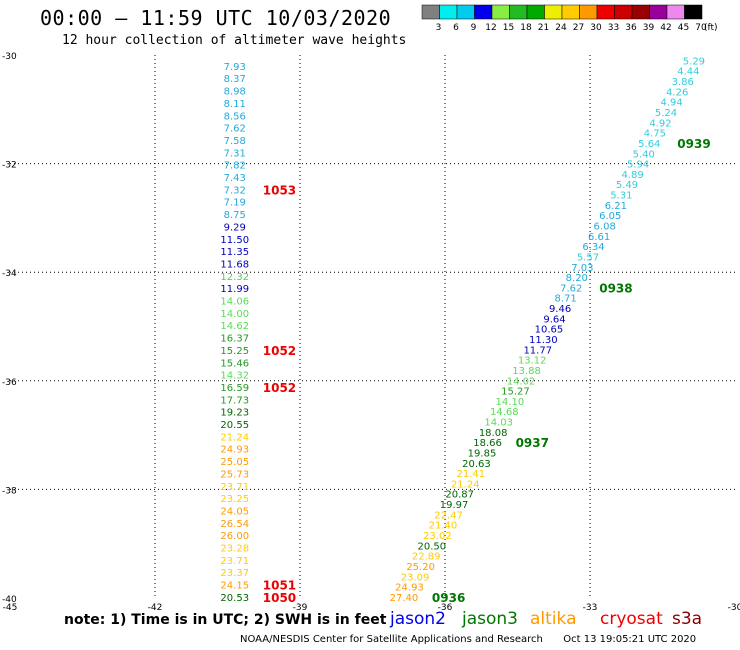  What do you see at coordinates (532, 361) in the screenshot?
I see `swh-value-label: 13.12` at bounding box center [532, 361].